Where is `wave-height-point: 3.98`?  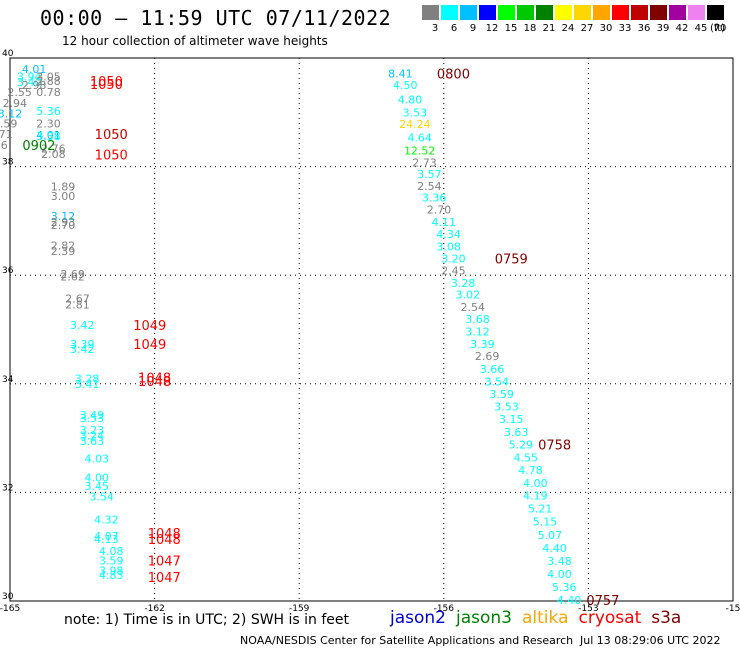 wave-height-point: 3.98 is located at coordinates (111, 571).